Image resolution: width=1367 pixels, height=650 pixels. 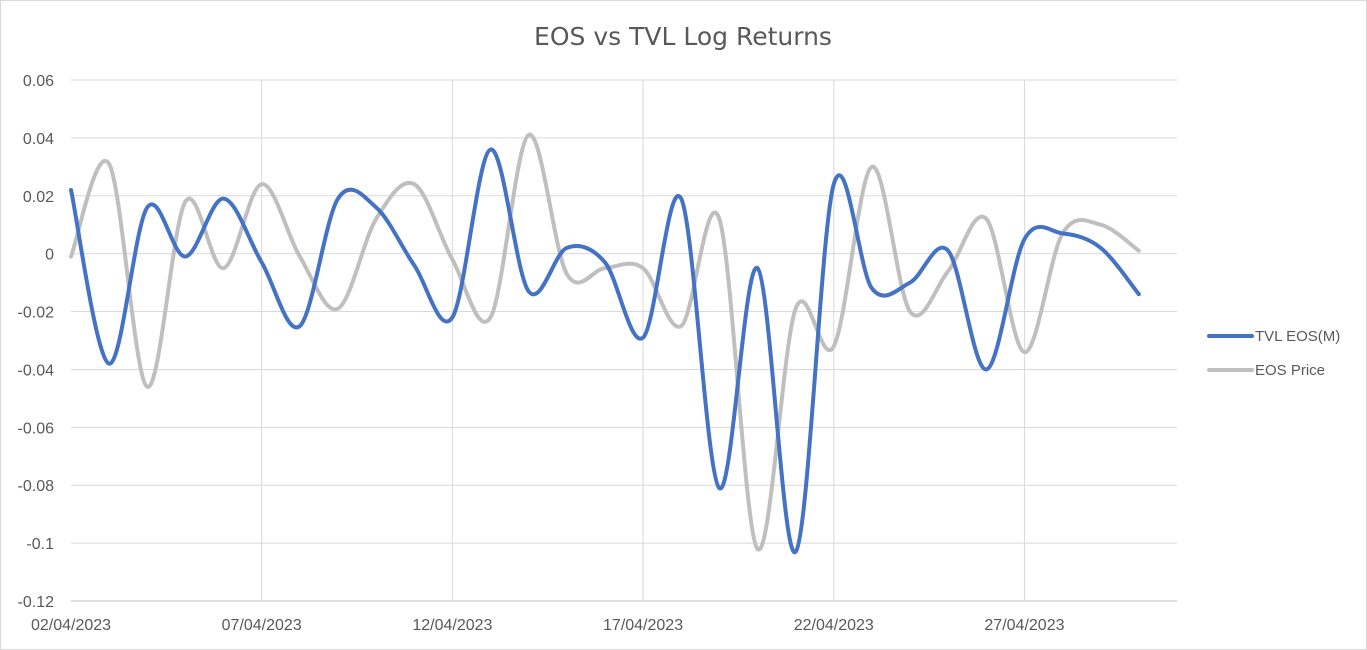 What do you see at coordinates (1290, 370) in the screenshot?
I see `legend-label: EOS Price` at bounding box center [1290, 370].